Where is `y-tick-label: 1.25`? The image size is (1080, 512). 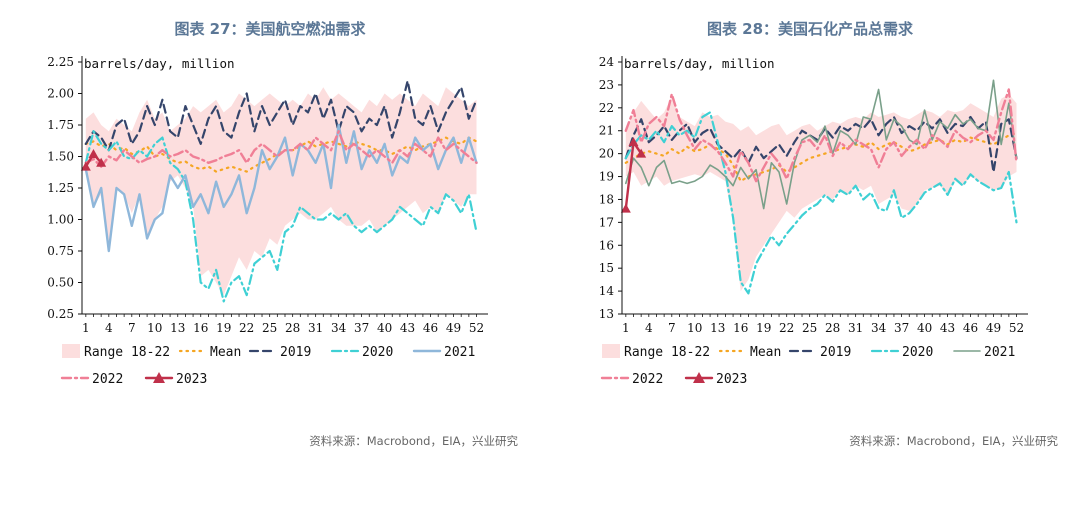 y-tick-label: 1.25 is located at coordinates (60, 188).